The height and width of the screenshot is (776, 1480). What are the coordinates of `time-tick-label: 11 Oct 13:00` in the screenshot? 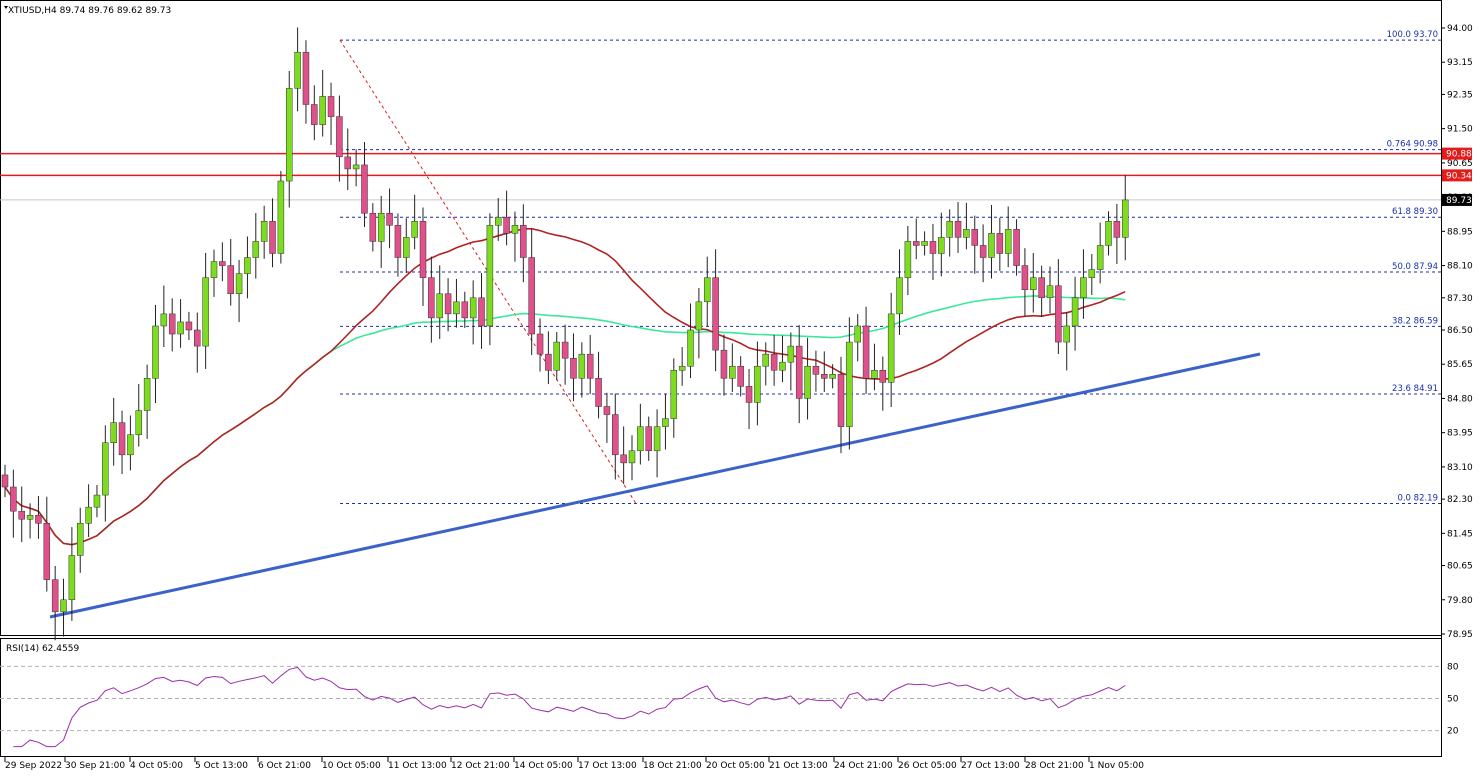 It's located at (417, 766).